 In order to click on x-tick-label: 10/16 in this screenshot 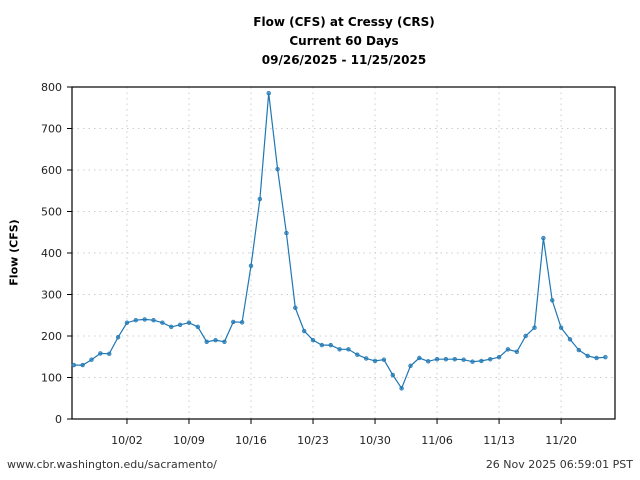, I will do `click(251, 440)`.